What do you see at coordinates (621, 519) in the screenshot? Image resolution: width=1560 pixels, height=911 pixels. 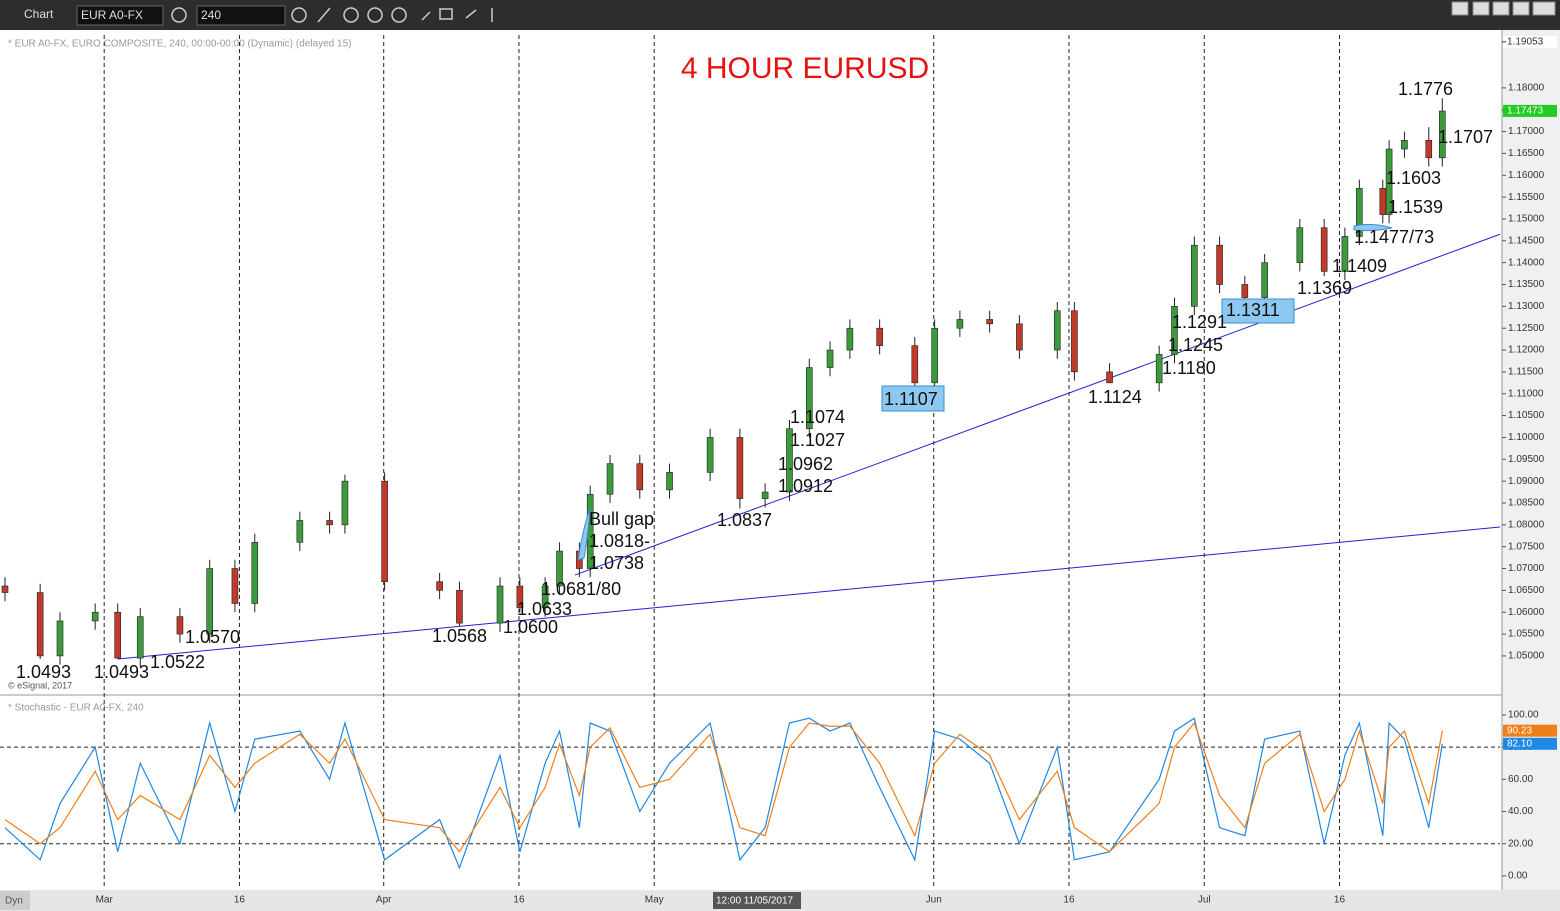 I see `annotation: Bull gap` at bounding box center [621, 519].